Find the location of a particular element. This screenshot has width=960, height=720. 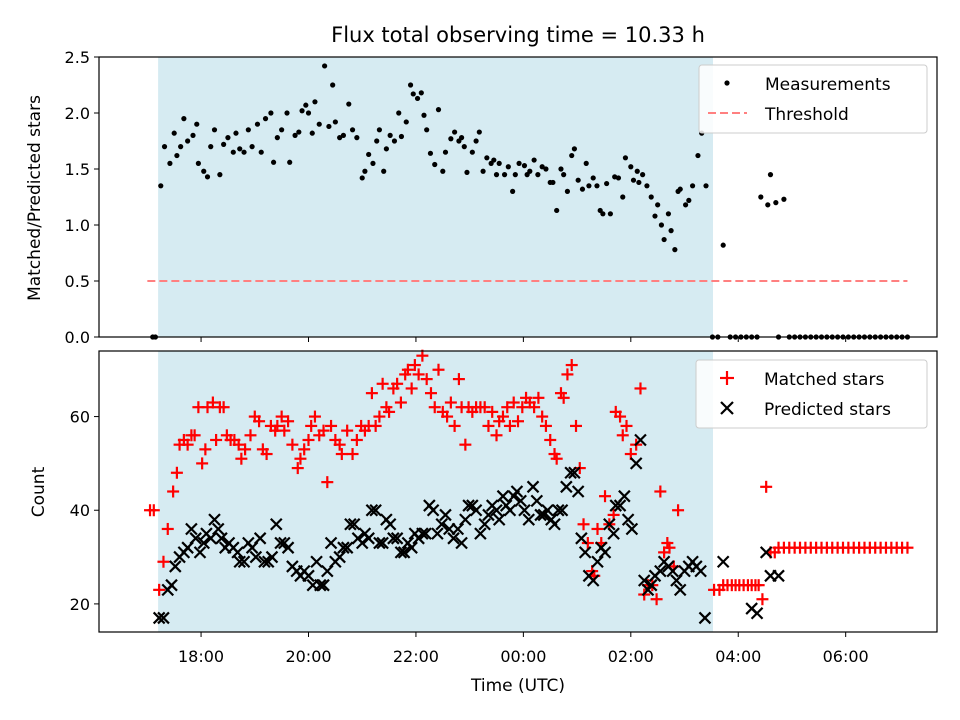

x-tick-label: 02:00 is located at coordinates (631, 656).